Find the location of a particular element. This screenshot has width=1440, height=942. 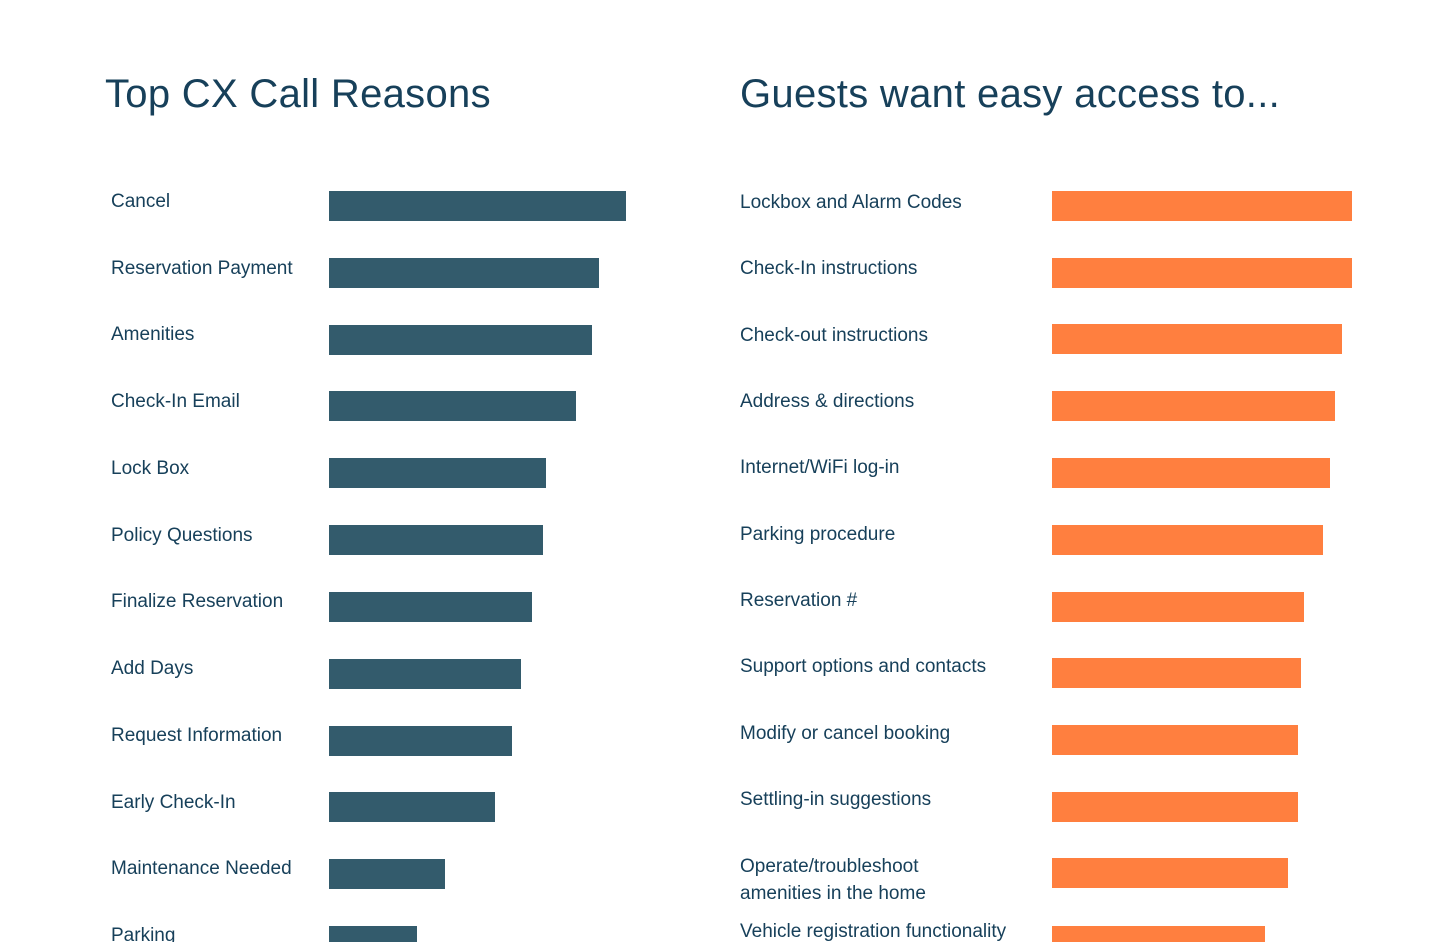

bar-label: Policy Questions is located at coordinates (182, 535).